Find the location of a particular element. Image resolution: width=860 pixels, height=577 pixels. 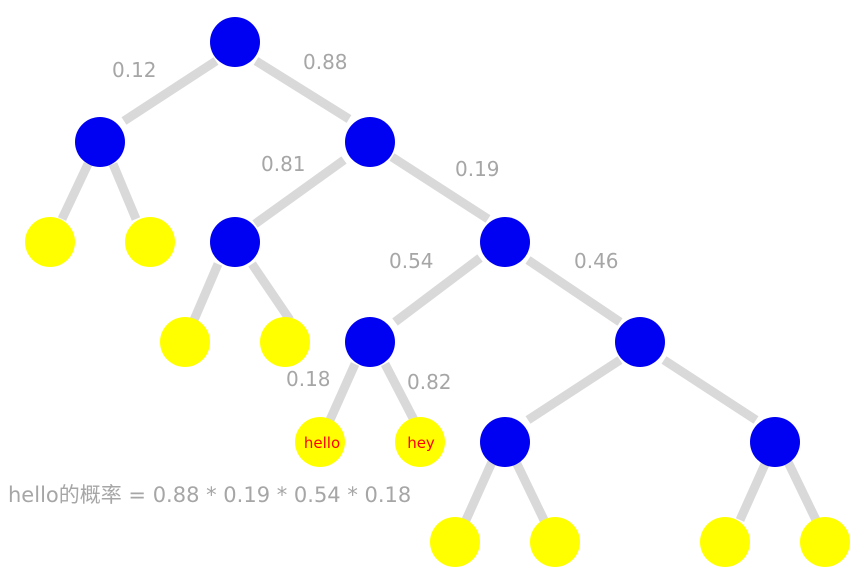

weight-r-right: 0.19 is located at coordinates (477, 169).